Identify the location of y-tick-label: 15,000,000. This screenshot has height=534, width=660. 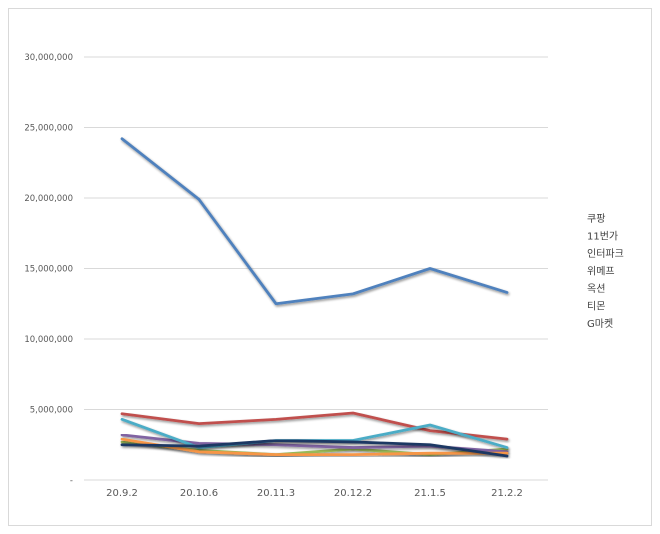
(48, 270).